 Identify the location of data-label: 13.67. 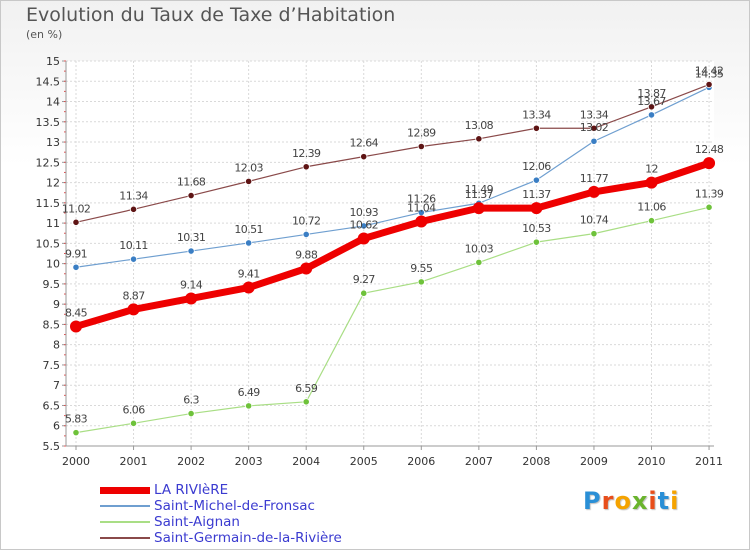
(651, 101).